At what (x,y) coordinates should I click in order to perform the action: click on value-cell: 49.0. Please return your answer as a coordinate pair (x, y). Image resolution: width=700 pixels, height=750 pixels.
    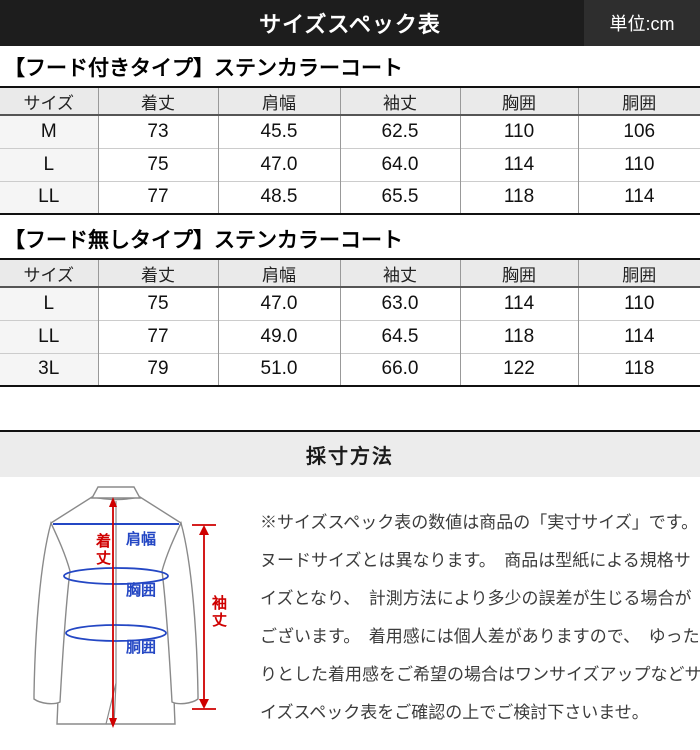
    Looking at the image, I should click on (278, 336).